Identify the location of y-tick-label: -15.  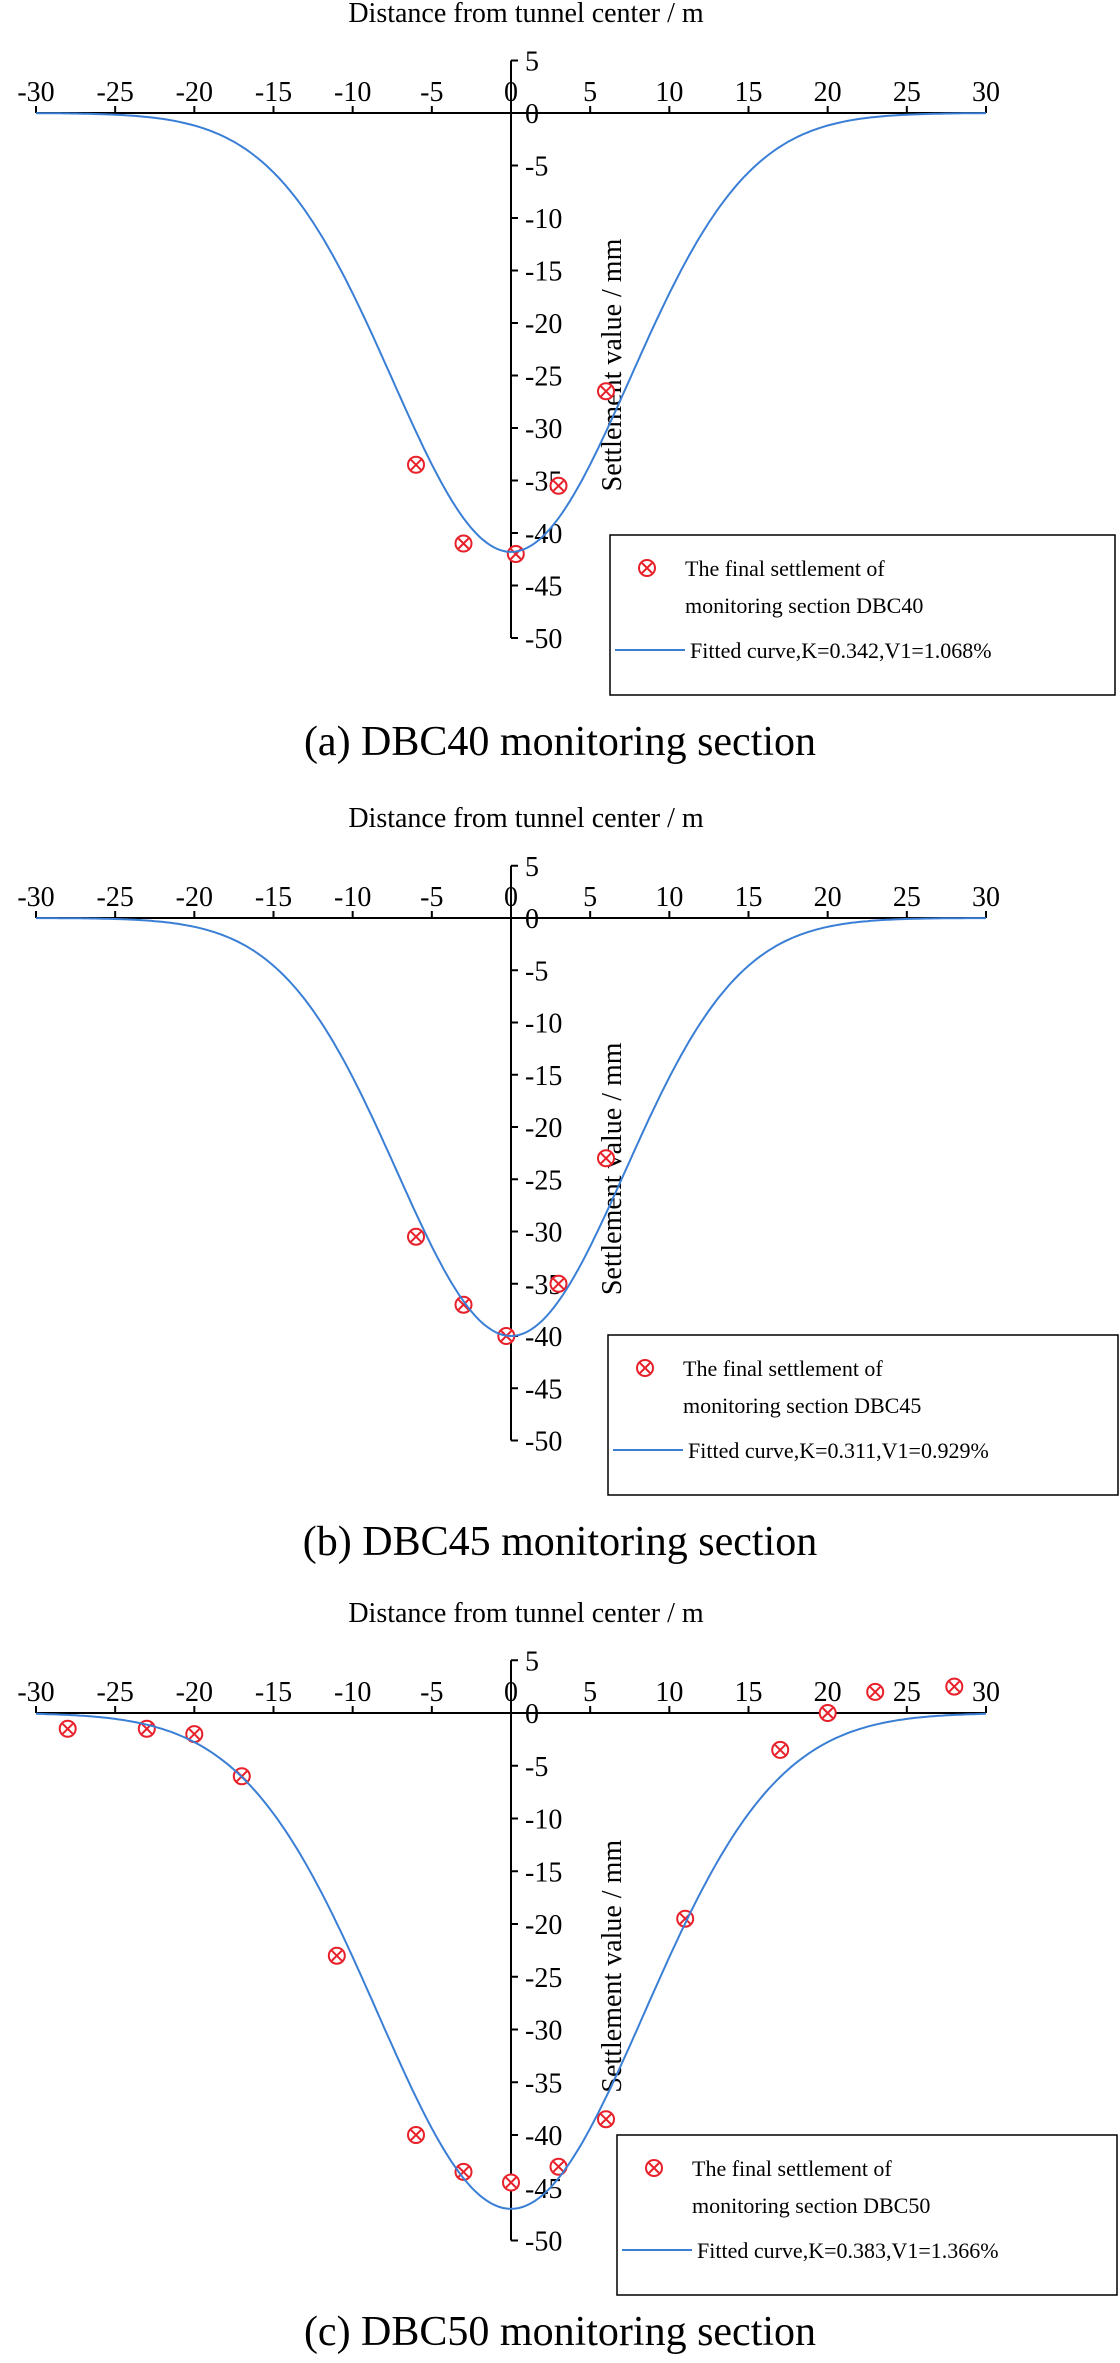
(543, 1872).